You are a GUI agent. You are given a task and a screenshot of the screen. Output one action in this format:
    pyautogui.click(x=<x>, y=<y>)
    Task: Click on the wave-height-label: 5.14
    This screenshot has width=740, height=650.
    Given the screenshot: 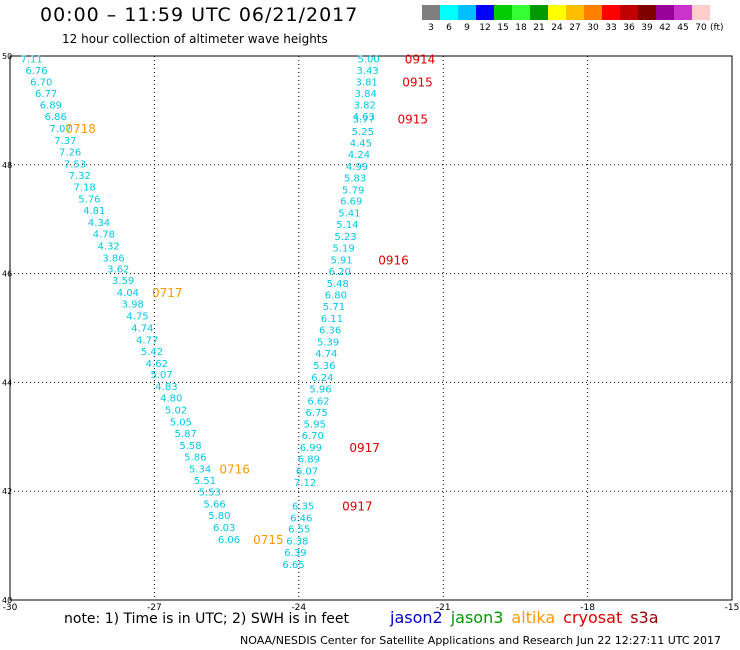 What is the action you would take?
    pyautogui.click(x=347, y=225)
    